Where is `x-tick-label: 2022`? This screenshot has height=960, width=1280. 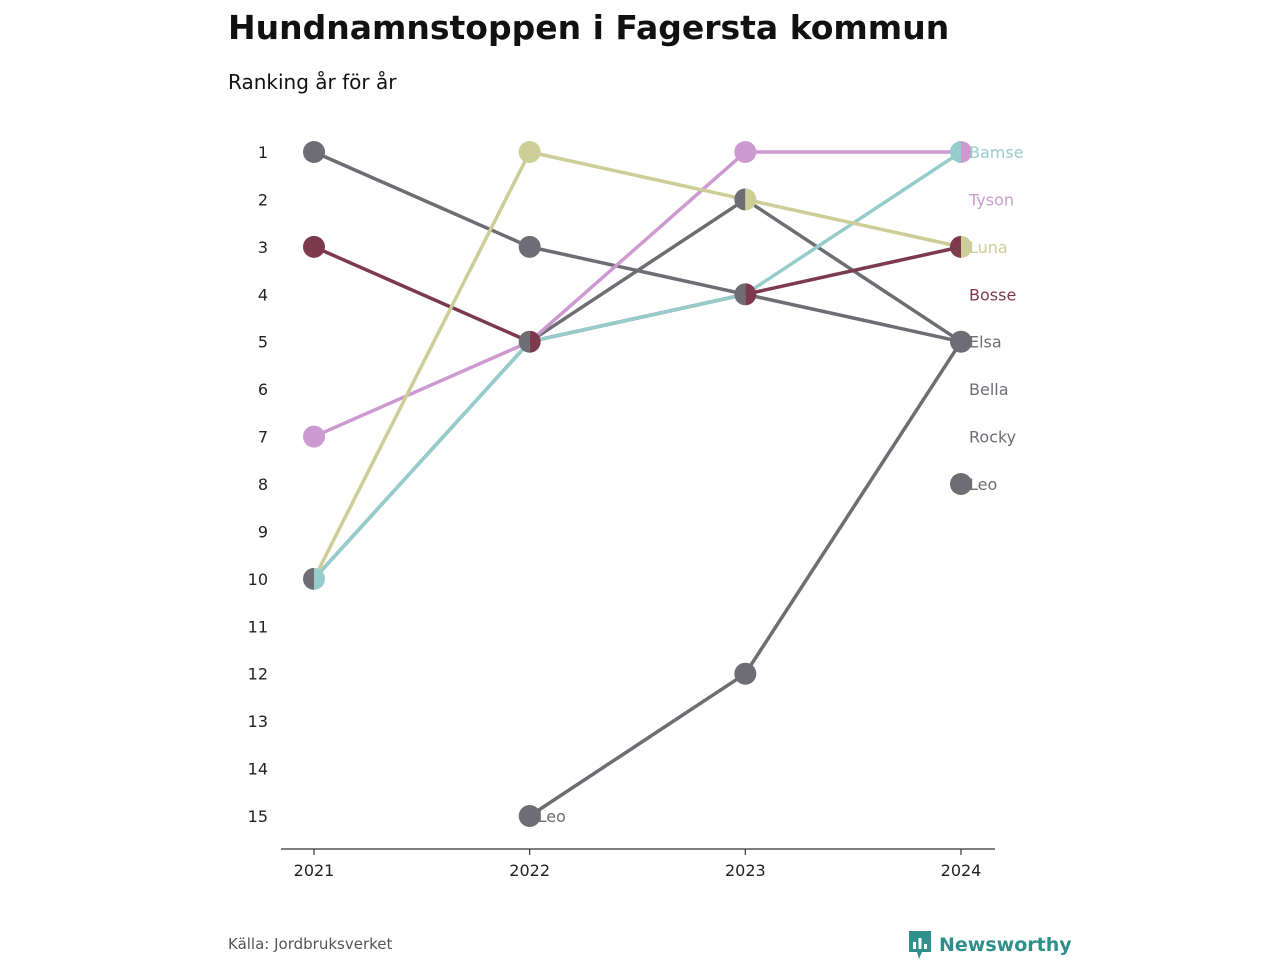 x-tick-label: 2022 is located at coordinates (529, 870).